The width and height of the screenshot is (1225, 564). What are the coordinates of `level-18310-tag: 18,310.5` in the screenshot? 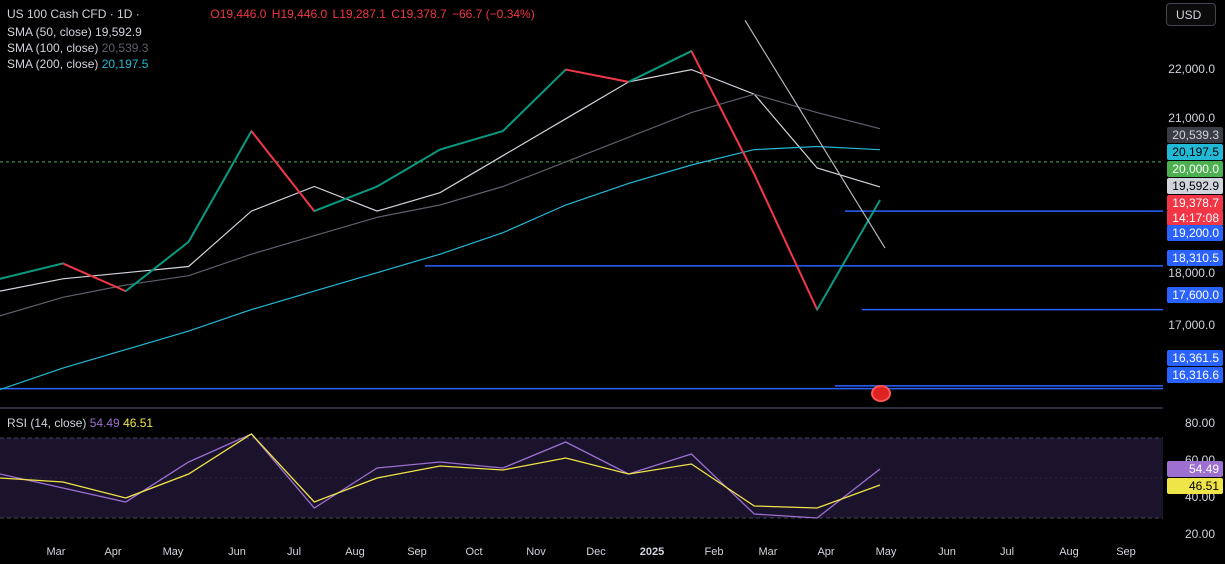 It's located at (1195, 258).